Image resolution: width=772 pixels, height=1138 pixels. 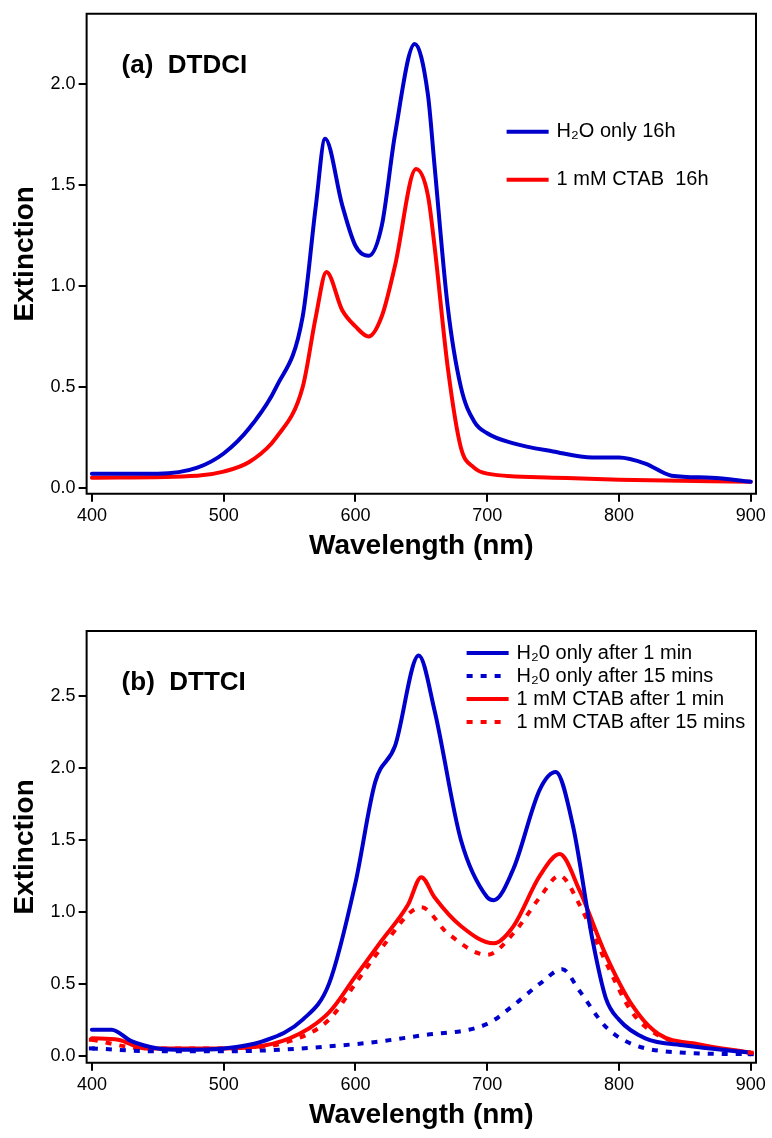 I want to click on annotation: (b) DTTCI, so click(x=183, y=681).